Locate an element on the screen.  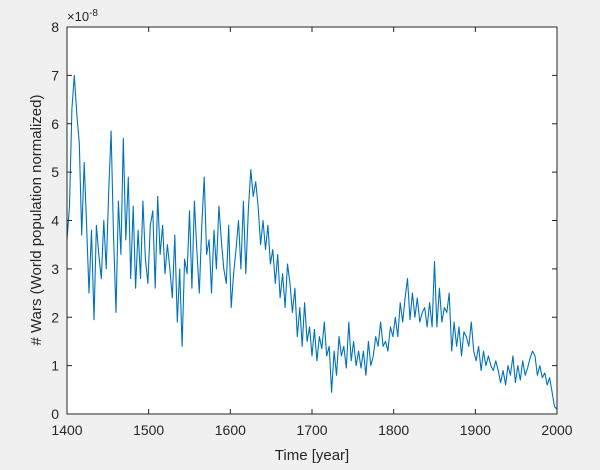
y-tick-label: 4 is located at coordinates (55, 221).